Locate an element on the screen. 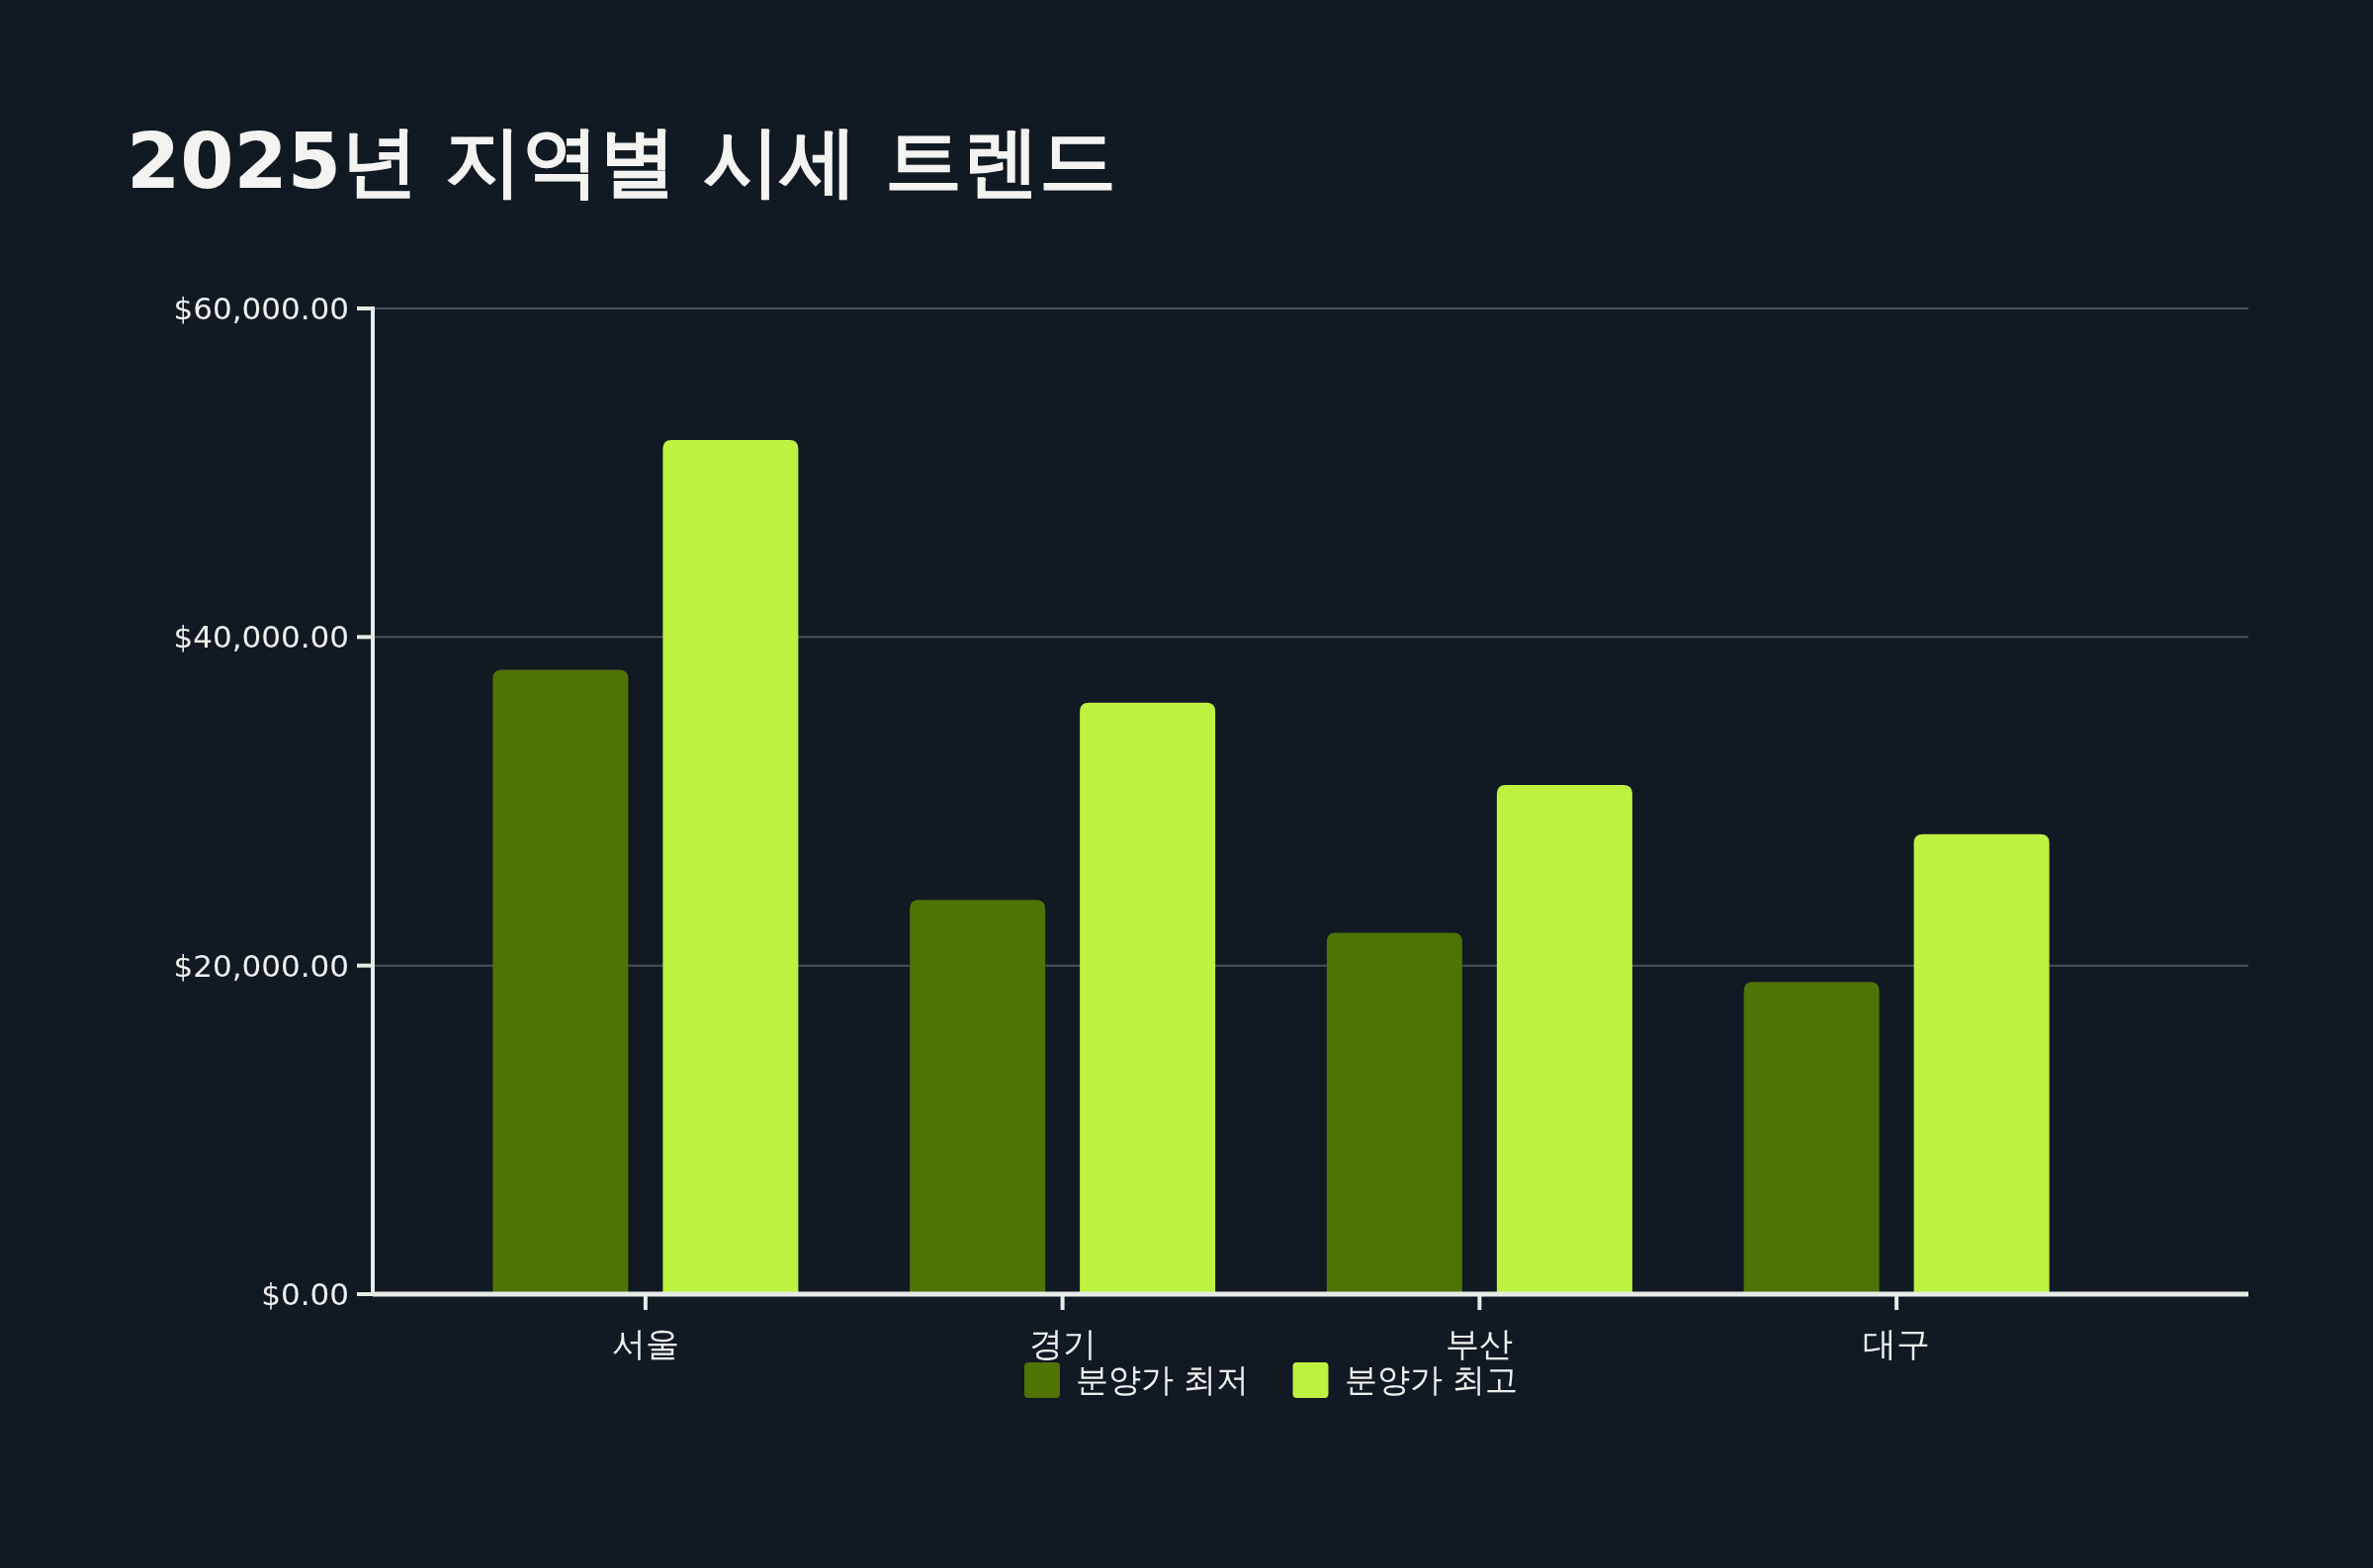 The height and width of the screenshot is (1568, 2373). legend-label: 분양가 최고 is located at coordinates (1431, 1380).